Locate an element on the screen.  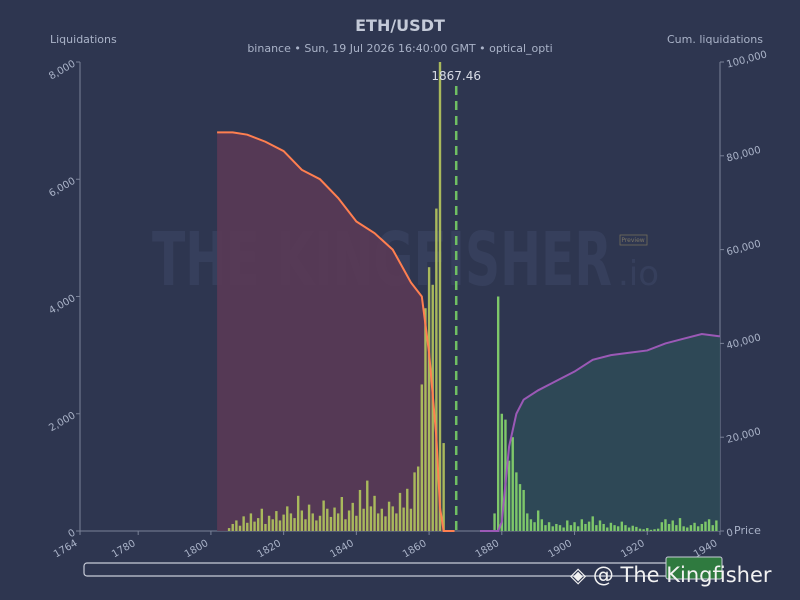
chart-title: ETH/USDT is located at coordinates (400, 25).